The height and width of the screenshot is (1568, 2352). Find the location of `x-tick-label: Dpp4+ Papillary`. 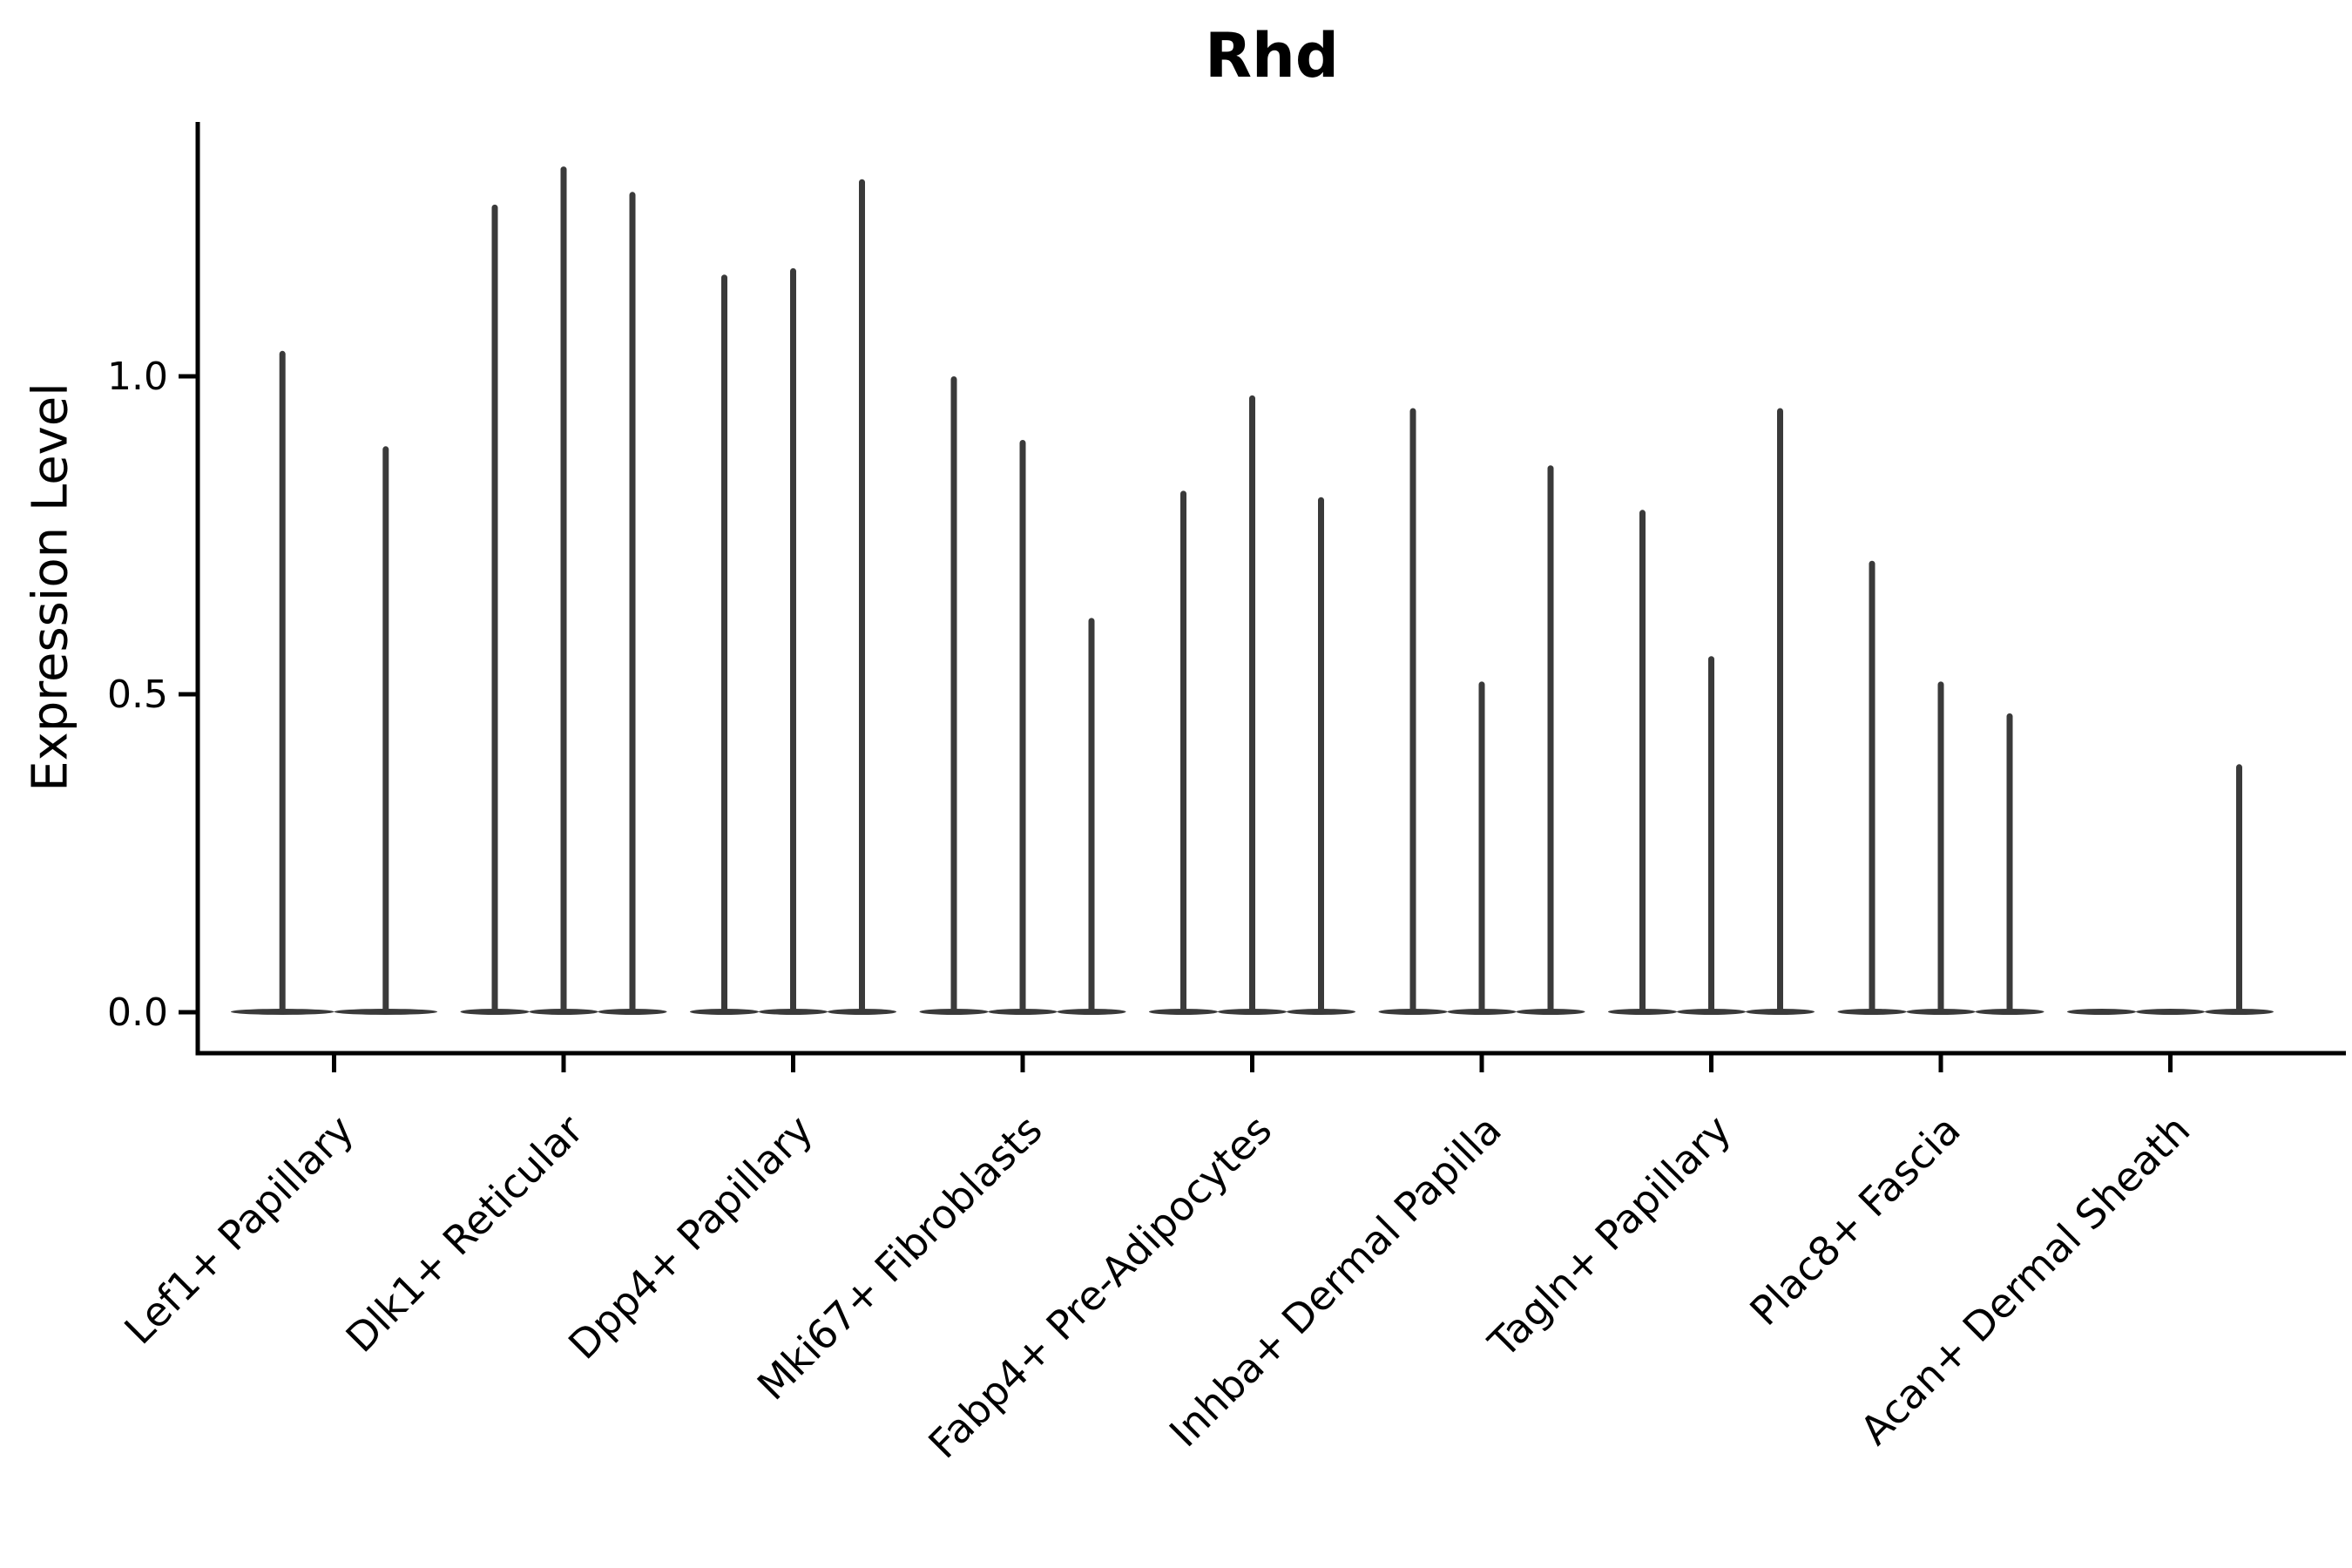

x-tick-label: Dpp4+ Papillary is located at coordinates (690, 1237).